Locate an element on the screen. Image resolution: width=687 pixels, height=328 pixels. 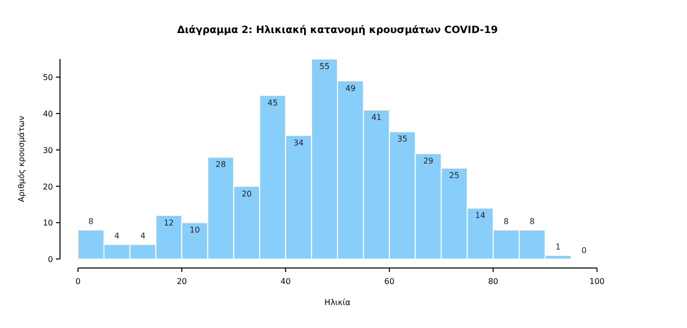
chart-title: Διάγραμμα 2: Ηλικιακή κατανομή κρουσμάτων COVID-19 is located at coordinates (337, 30).